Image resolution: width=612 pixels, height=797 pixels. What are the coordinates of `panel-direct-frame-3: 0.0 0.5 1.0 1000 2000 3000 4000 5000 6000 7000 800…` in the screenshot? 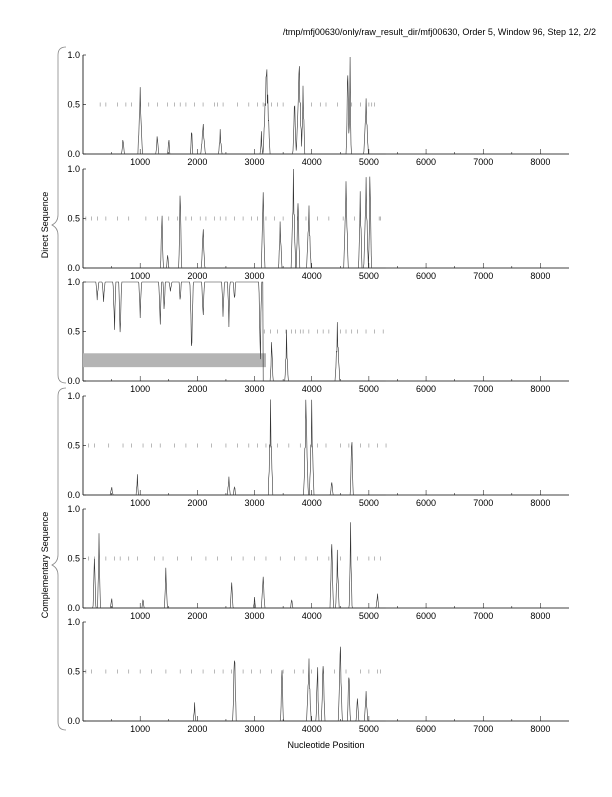 It's located at (318, 335).